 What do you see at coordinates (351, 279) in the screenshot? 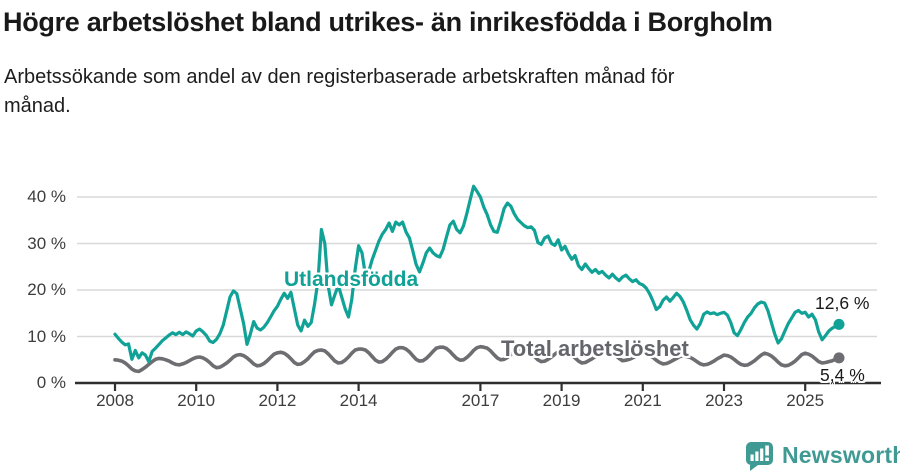
I see `series-label-utlandsfodda: Utlandsfödda` at bounding box center [351, 279].